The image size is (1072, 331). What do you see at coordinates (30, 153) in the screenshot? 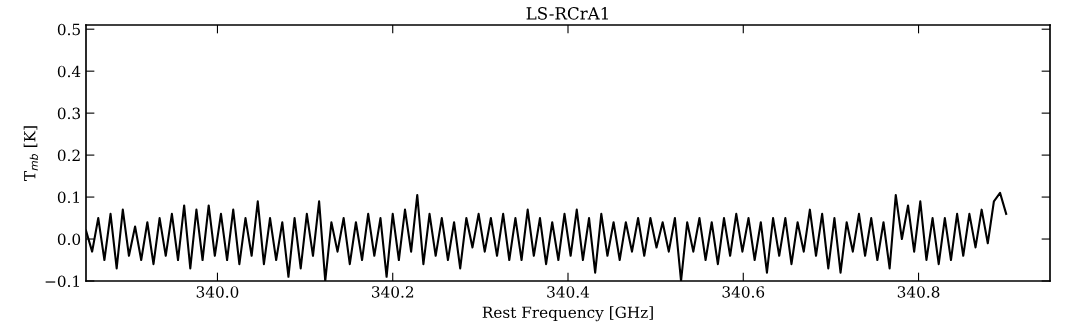
I see `y-axis-title: T$_{mb}$ [K]` at bounding box center [30, 153].